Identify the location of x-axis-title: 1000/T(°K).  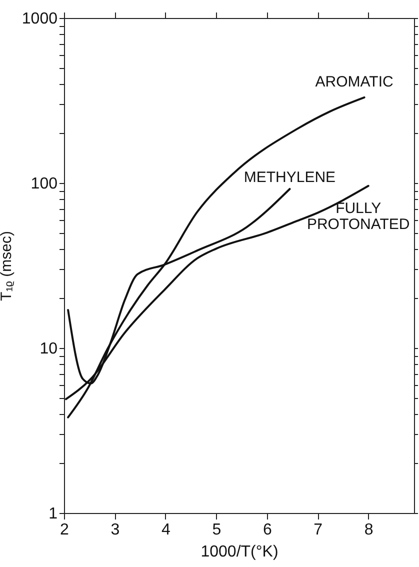
(239, 552).